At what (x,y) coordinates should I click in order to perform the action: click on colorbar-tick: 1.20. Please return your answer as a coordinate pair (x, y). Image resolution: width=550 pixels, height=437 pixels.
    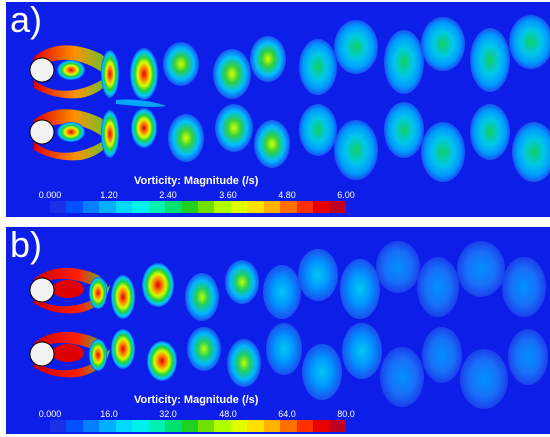
    Looking at the image, I should click on (109, 195).